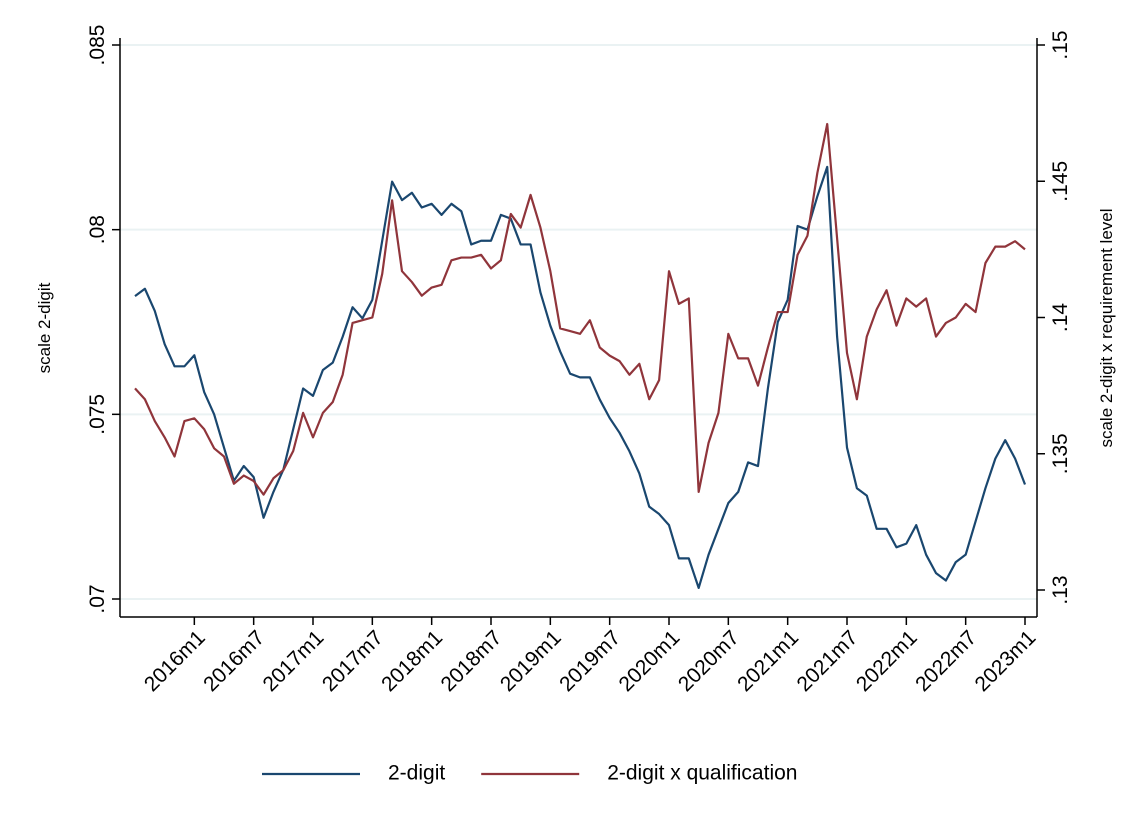 The image size is (1143, 832). Describe the element at coordinates (416, 773) in the screenshot. I see `legend-label: 2-digit` at that location.